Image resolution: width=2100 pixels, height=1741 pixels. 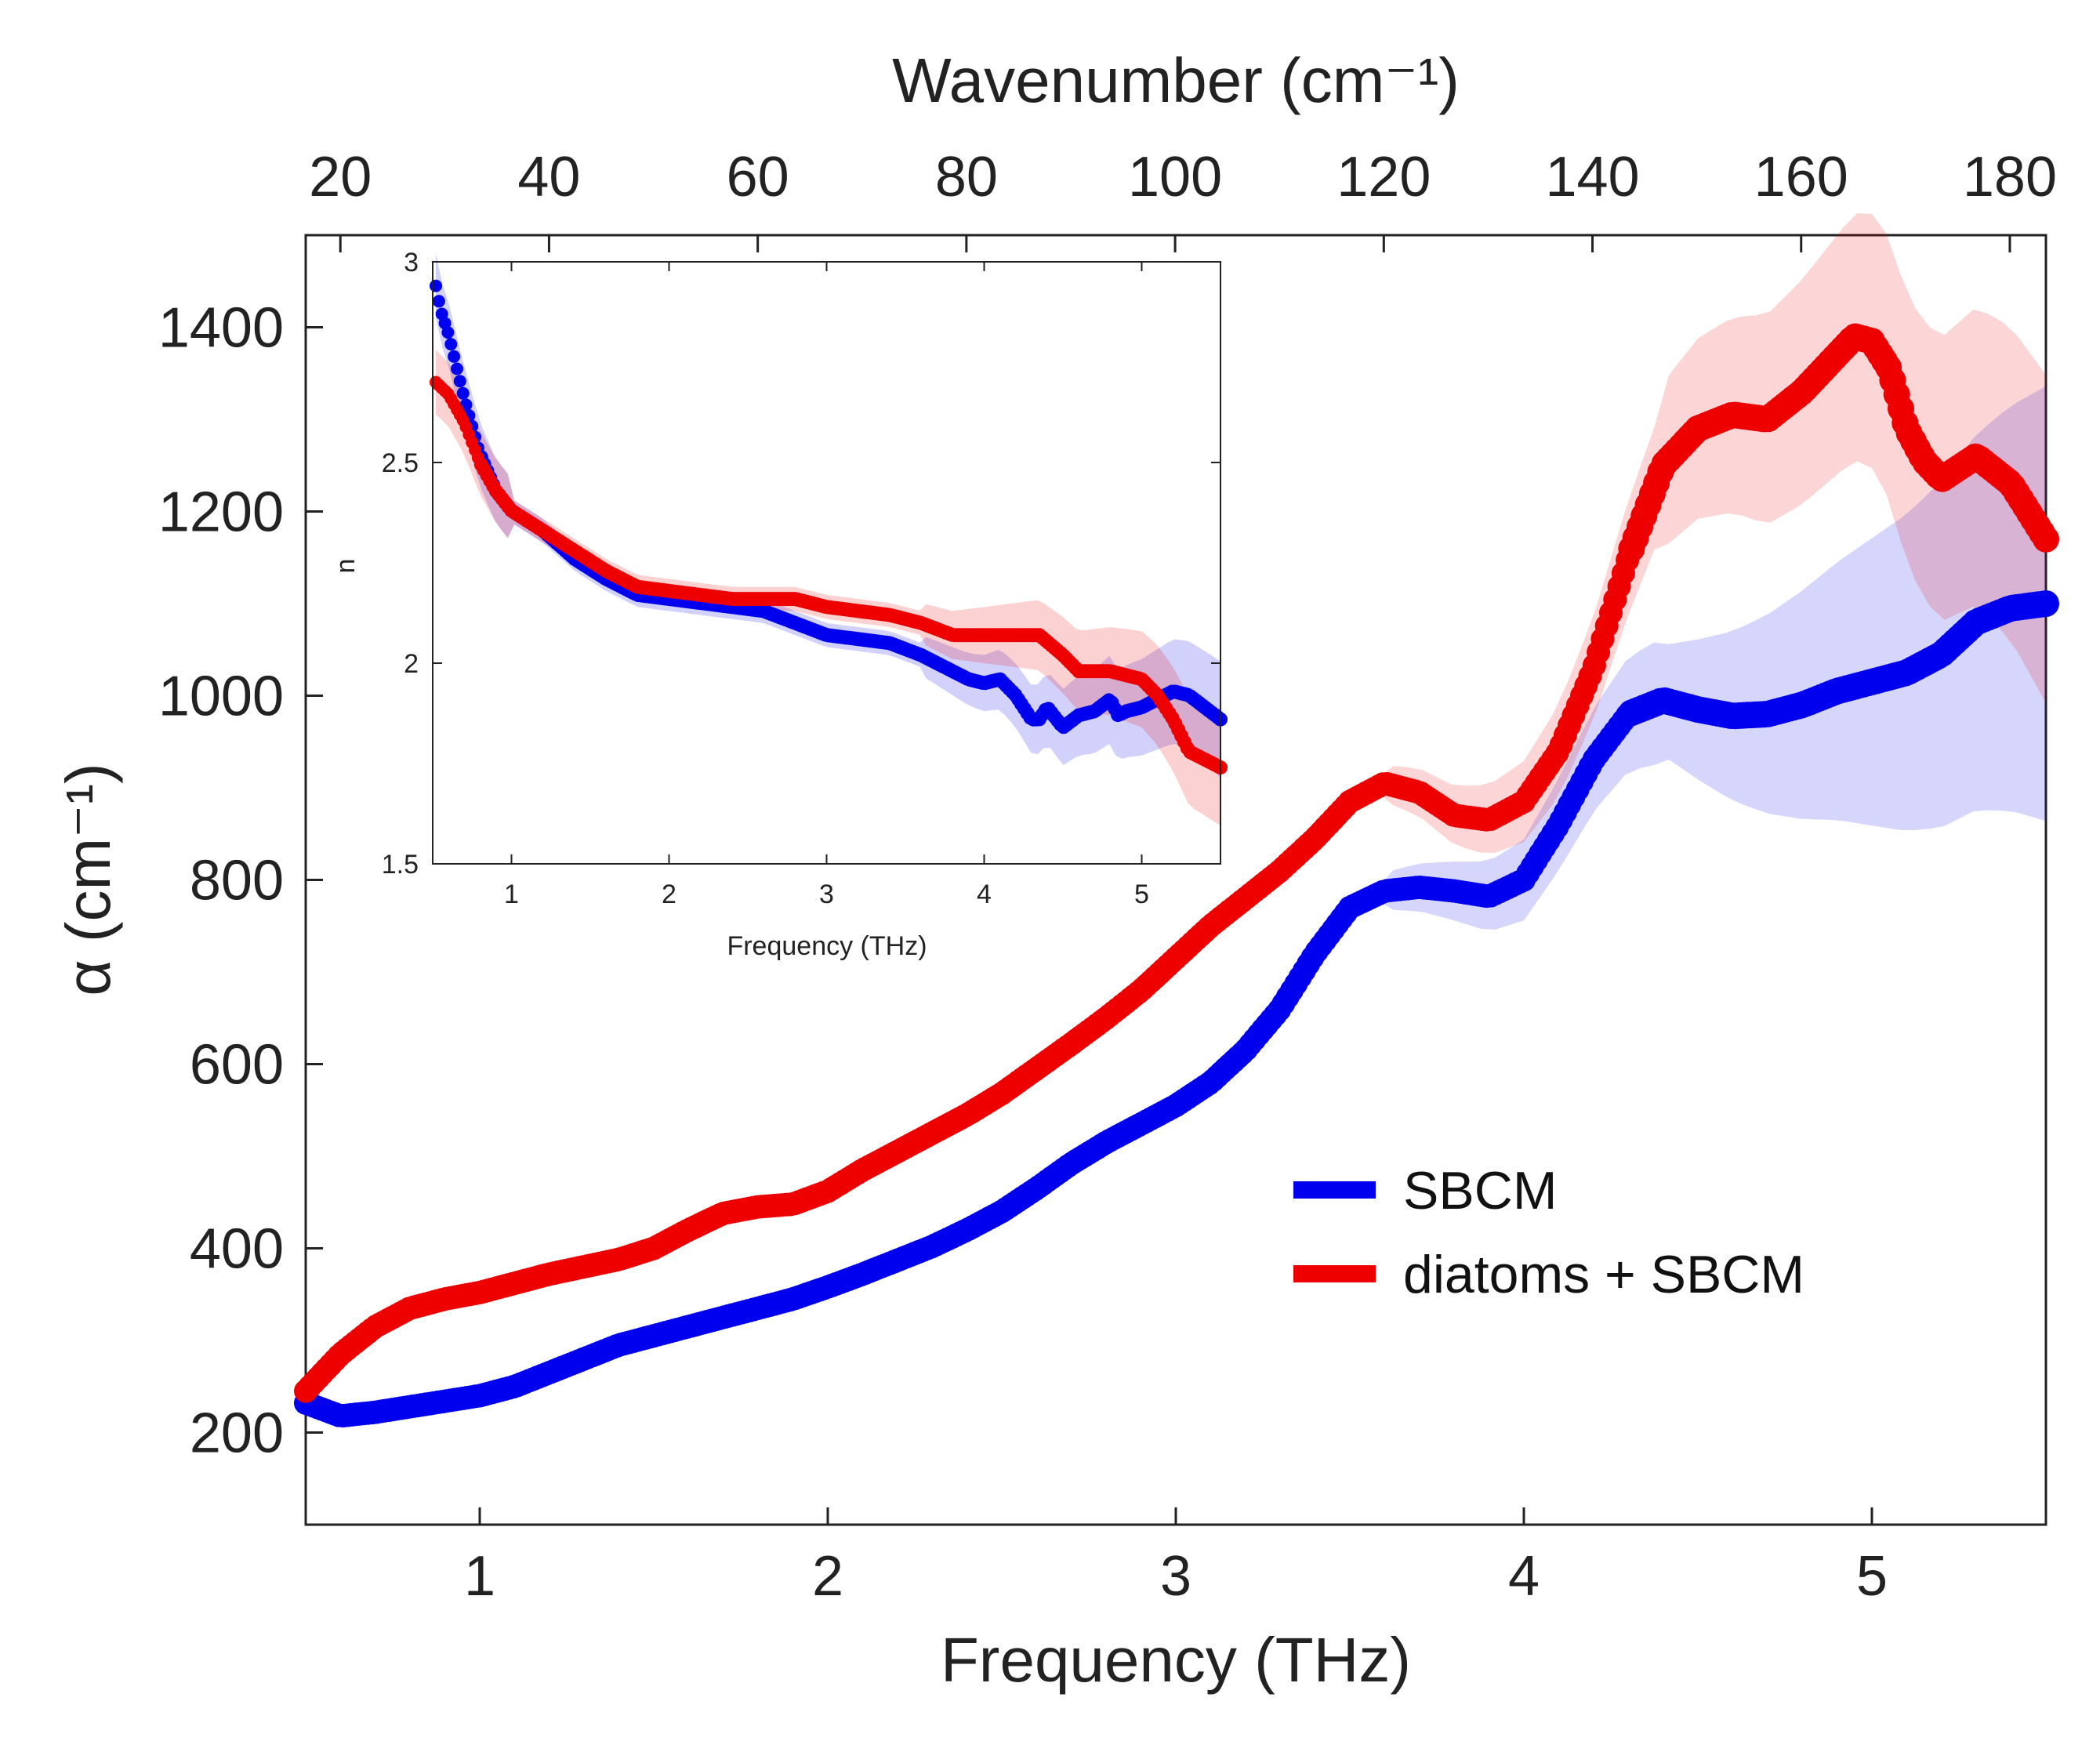 What do you see at coordinates (400, 463) in the screenshot?
I see `y-tick-label: 2.5` at bounding box center [400, 463].